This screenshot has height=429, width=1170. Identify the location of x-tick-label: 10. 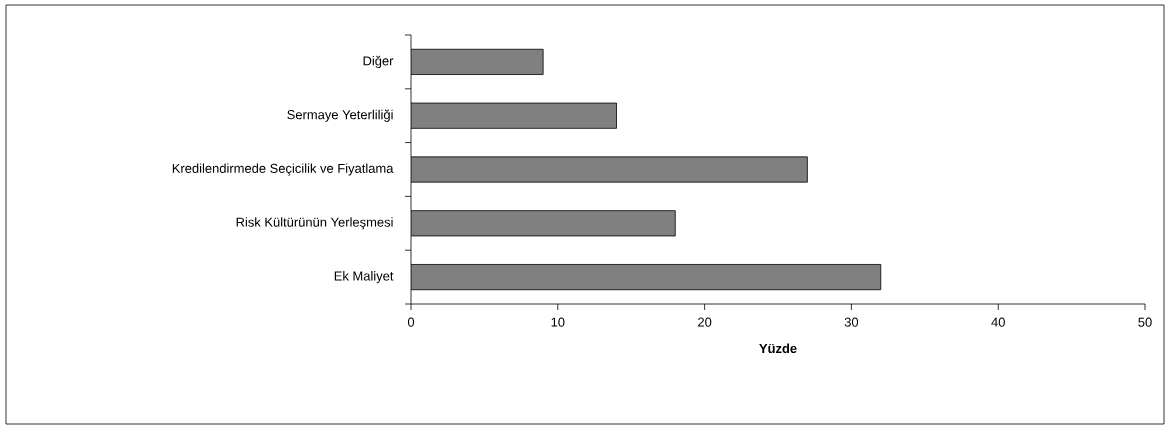
(558, 322).